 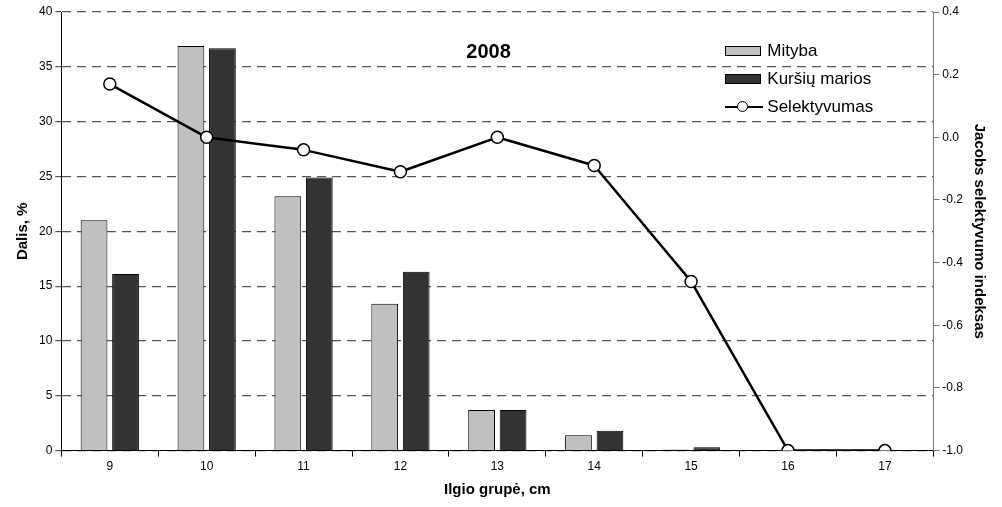 What do you see at coordinates (980, 231) in the screenshot?
I see `y2-axis-title: Jacobs selektyvumo indeksas` at bounding box center [980, 231].